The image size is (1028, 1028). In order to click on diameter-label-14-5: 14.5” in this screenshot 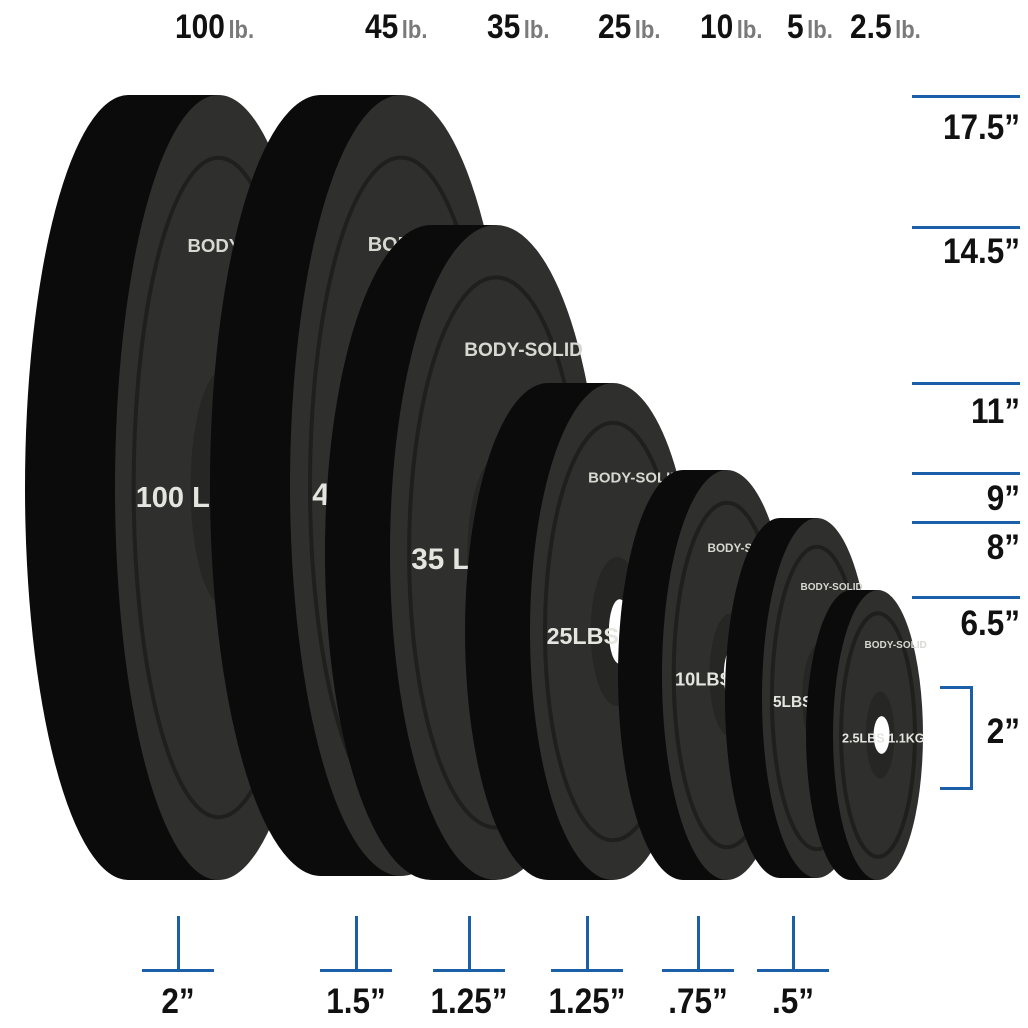, I will do `click(981, 251)`.